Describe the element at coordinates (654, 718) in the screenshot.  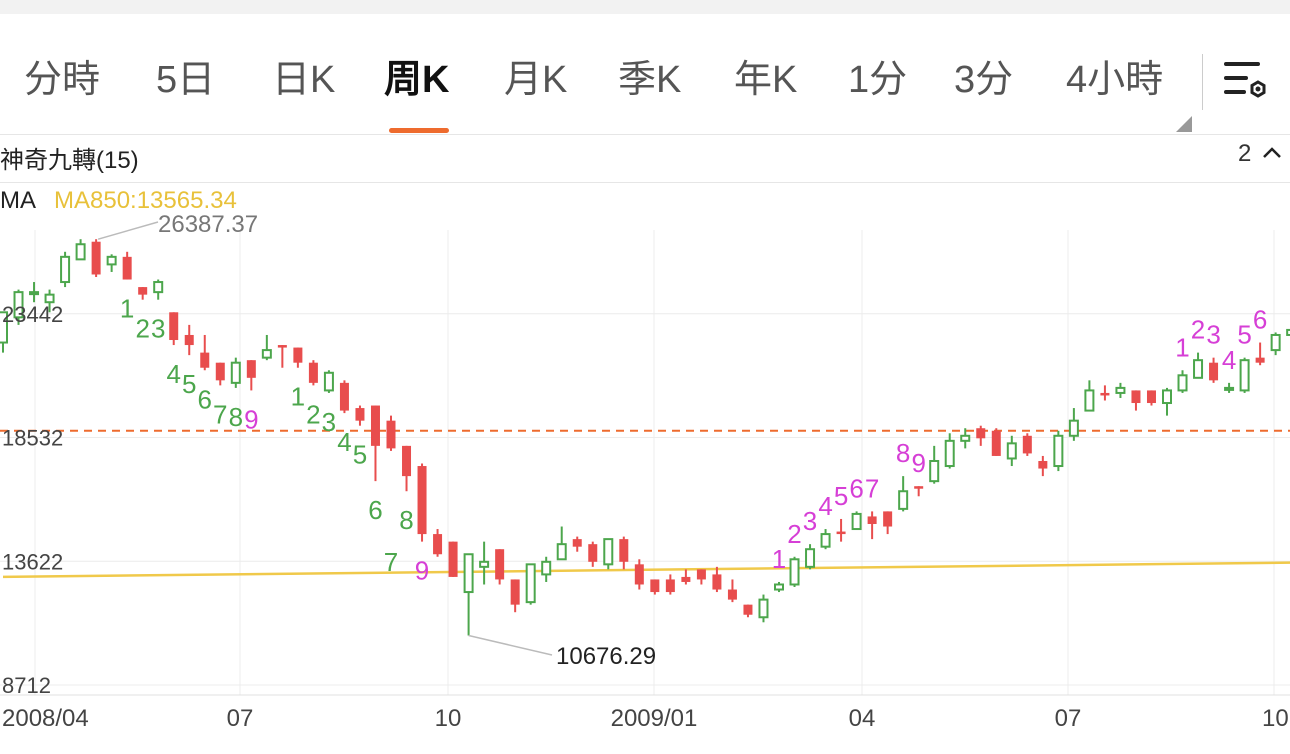
I see `x-tick-label: 2009/01` at that location.